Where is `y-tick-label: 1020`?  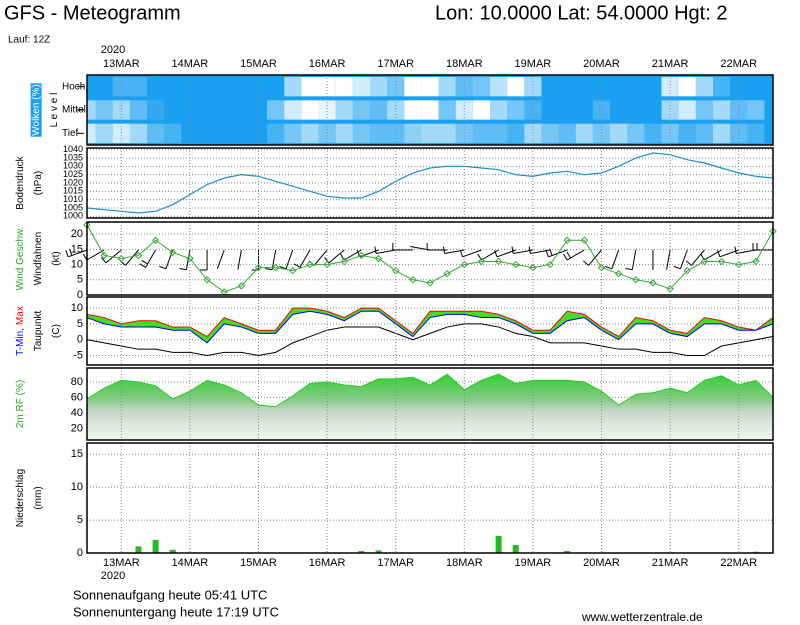
y-tick-label: 1020 is located at coordinates (73, 182).